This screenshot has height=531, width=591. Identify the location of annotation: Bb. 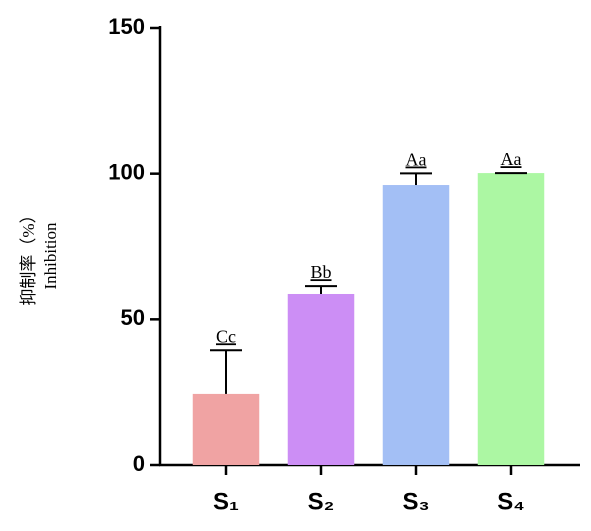
(320, 272).